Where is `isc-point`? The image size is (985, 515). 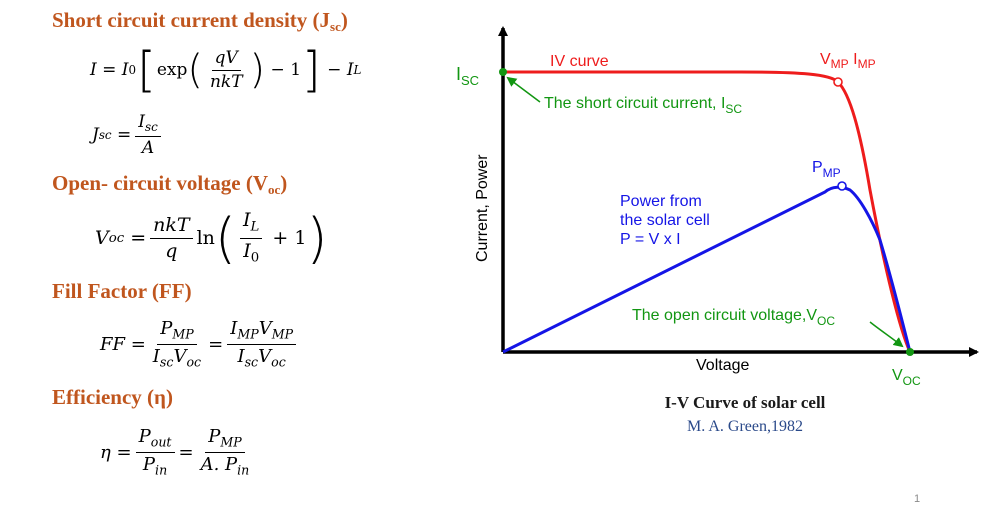 isc-point is located at coordinates (503, 72).